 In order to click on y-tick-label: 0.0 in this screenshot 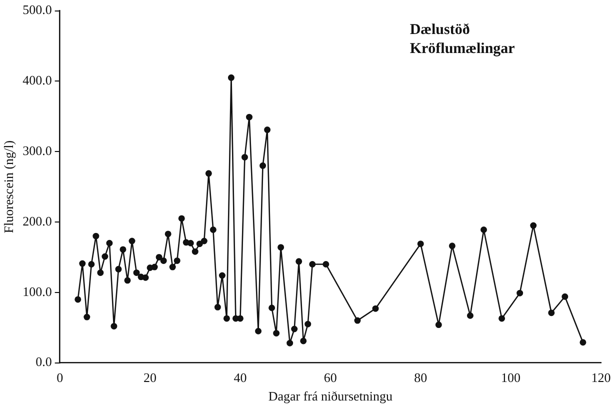, I will do `click(44, 362)`.